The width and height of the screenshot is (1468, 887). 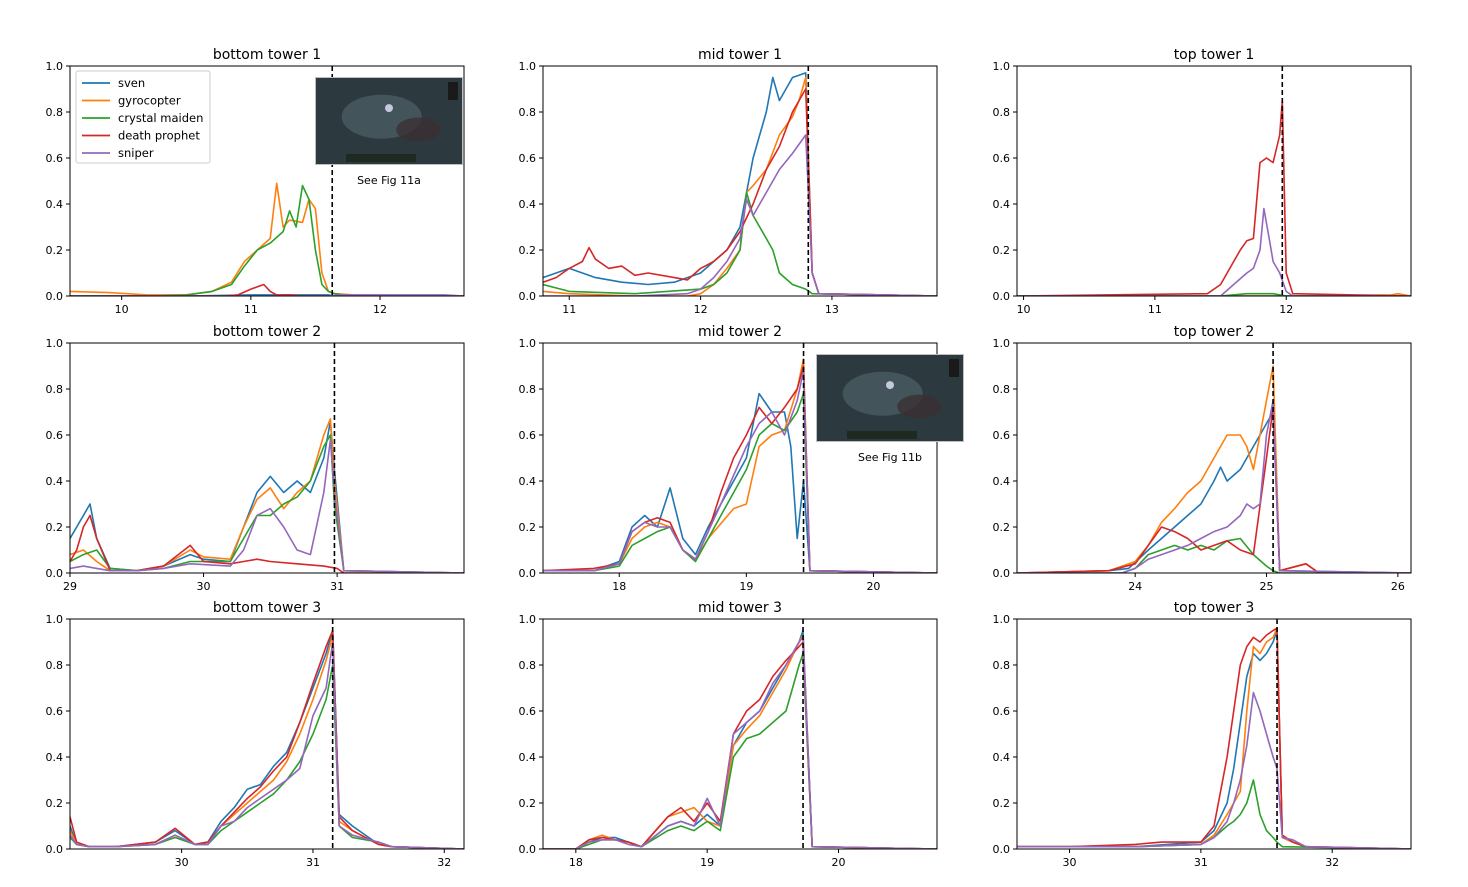 What do you see at coordinates (149, 101) in the screenshot?
I see `legend-label: gyrocopter` at bounding box center [149, 101].